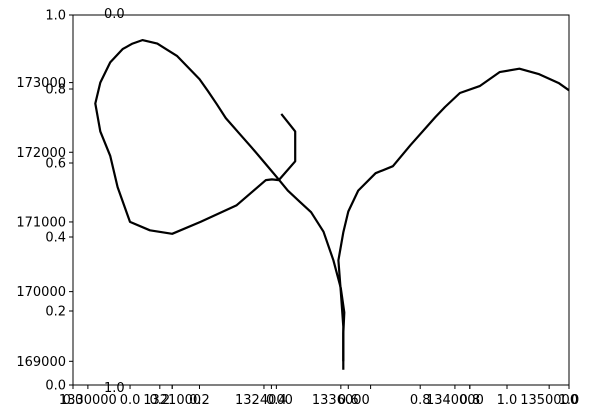 The height and width of the screenshot is (418, 591). What do you see at coordinates (55, 312) in the screenshot?
I see `frame-ytick-label: 0.2` at bounding box center [55, 312].